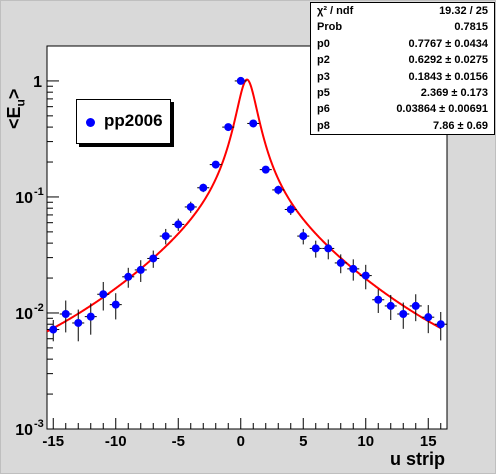  Describe the element at coordinates (460, 125) in the screenshot. I see `stats-value: 7.86 ± 0.69` at that location.